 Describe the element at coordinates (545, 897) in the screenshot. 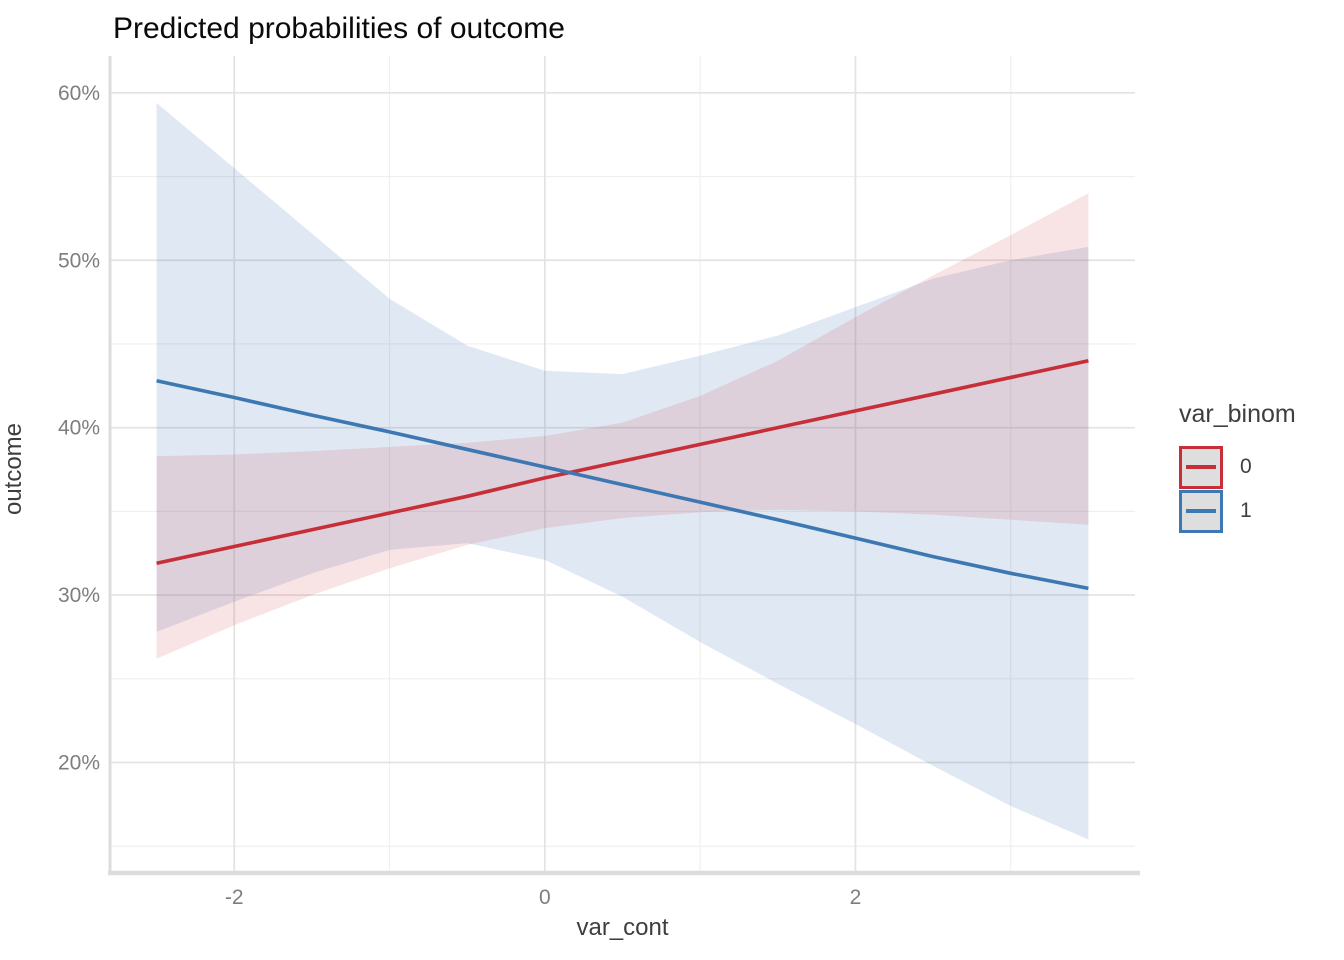

I see `x-tick-label: 0` at that location.